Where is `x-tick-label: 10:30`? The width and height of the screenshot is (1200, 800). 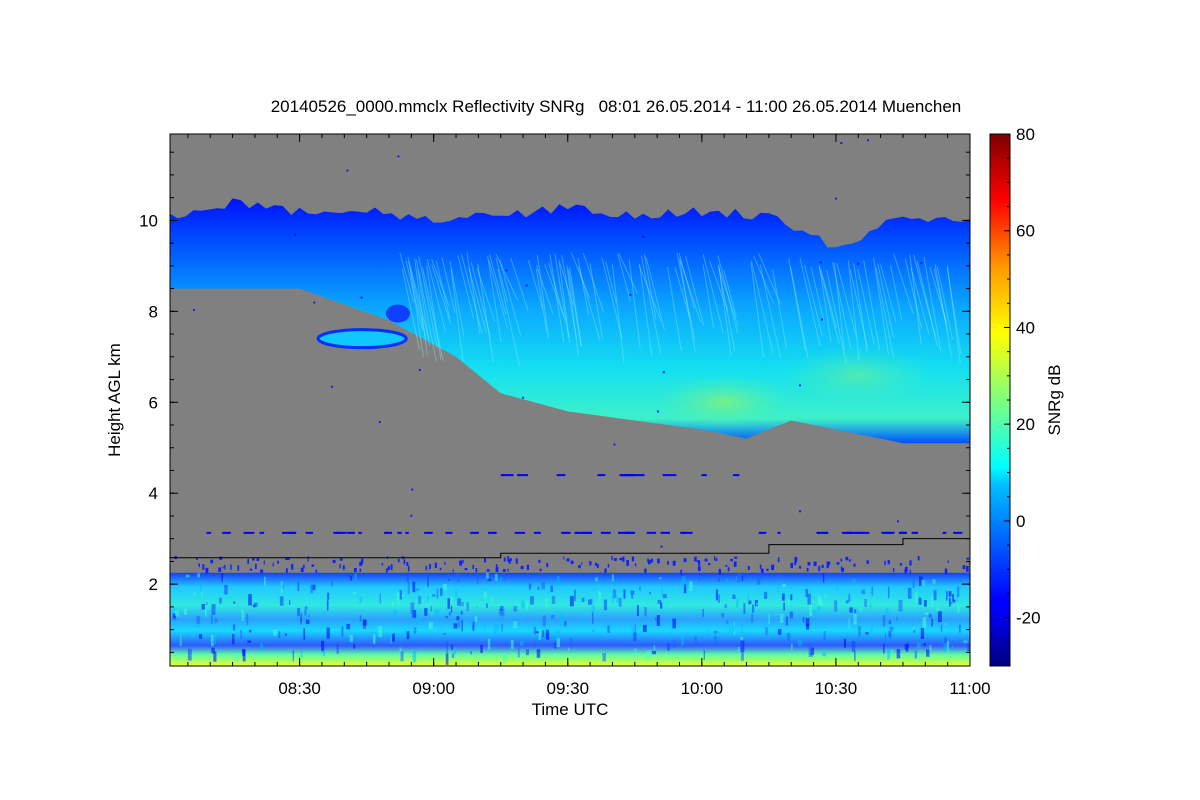
x-tick-label: 10:30 is located at coordinates (836, 688).